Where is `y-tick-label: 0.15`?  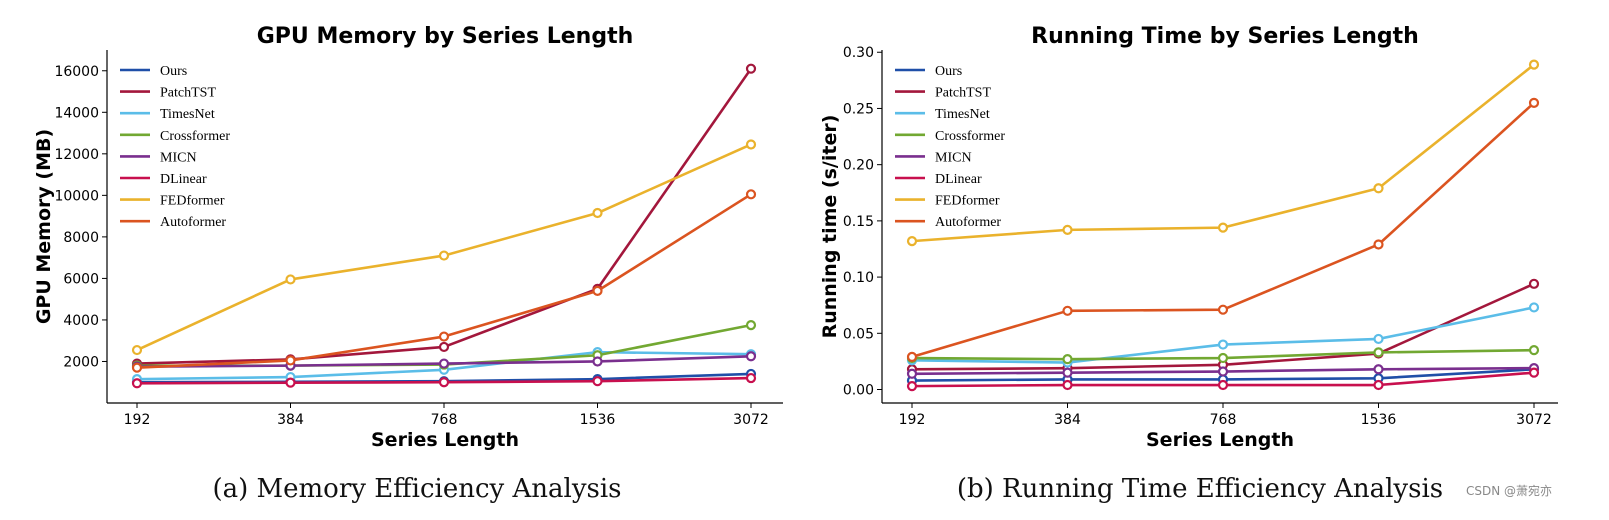
y-tick-label: 0.15 is located at coordinates (858, 222).